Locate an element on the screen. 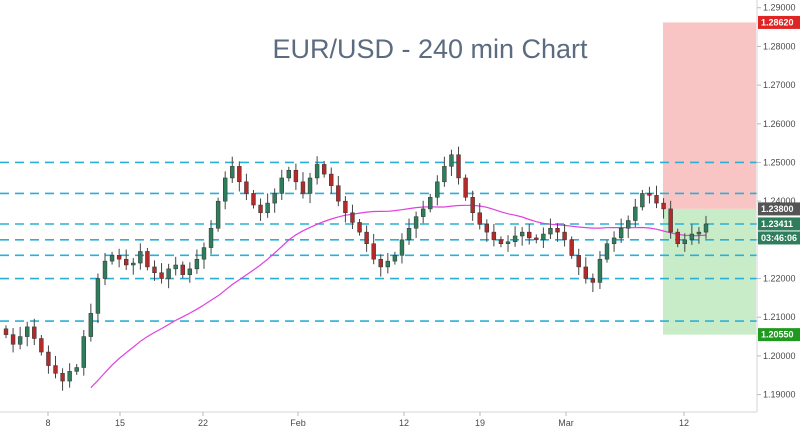  target-price-tag-label: 1.20550 is located at coordinates (777, 335).